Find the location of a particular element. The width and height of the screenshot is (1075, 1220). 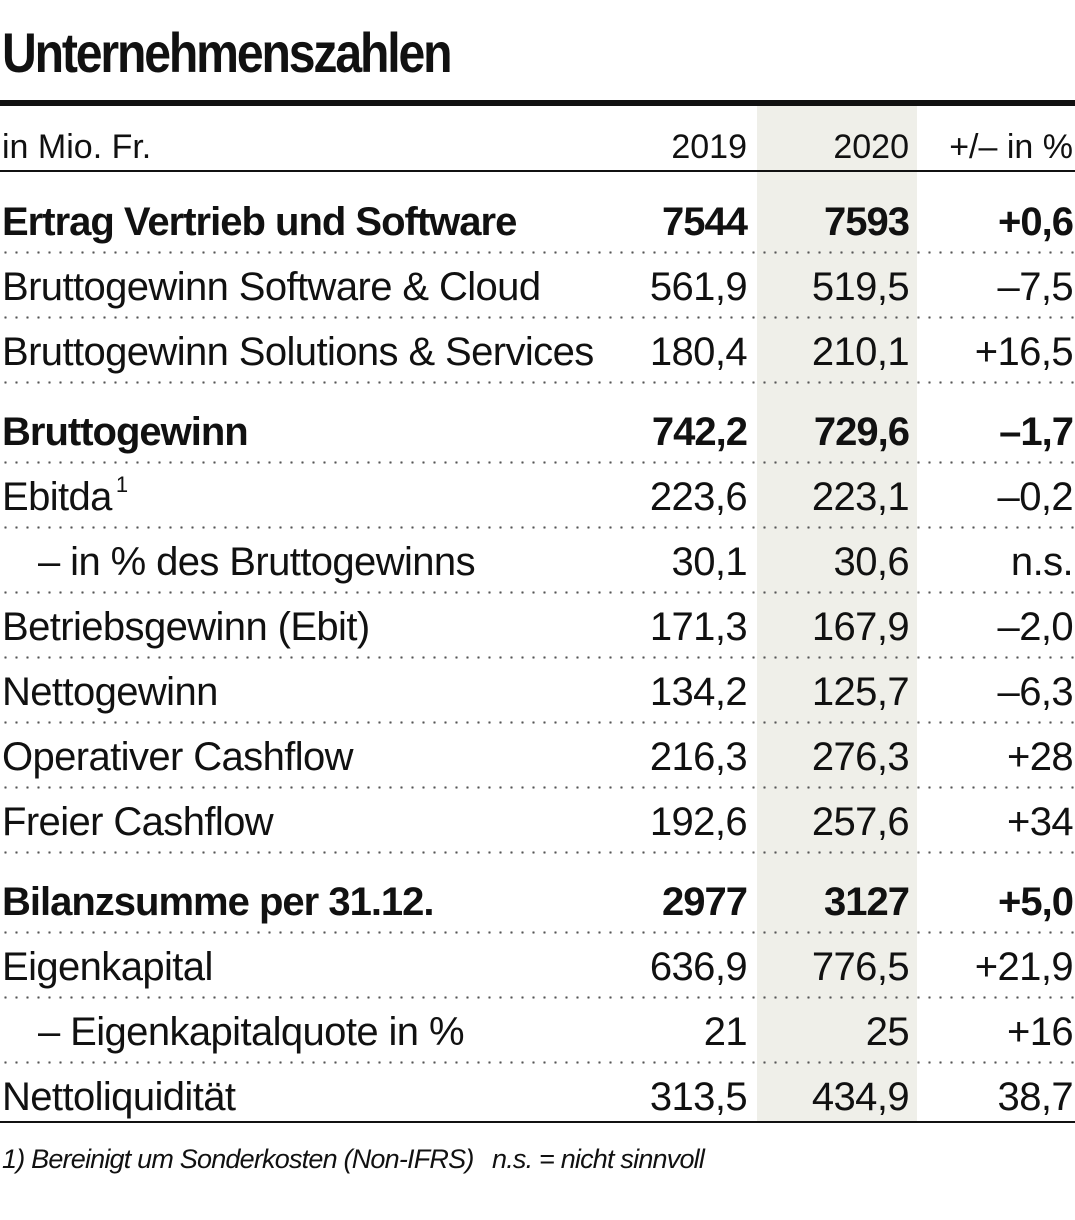

value-2019: 192,6 is located at coordinates (698, 822).